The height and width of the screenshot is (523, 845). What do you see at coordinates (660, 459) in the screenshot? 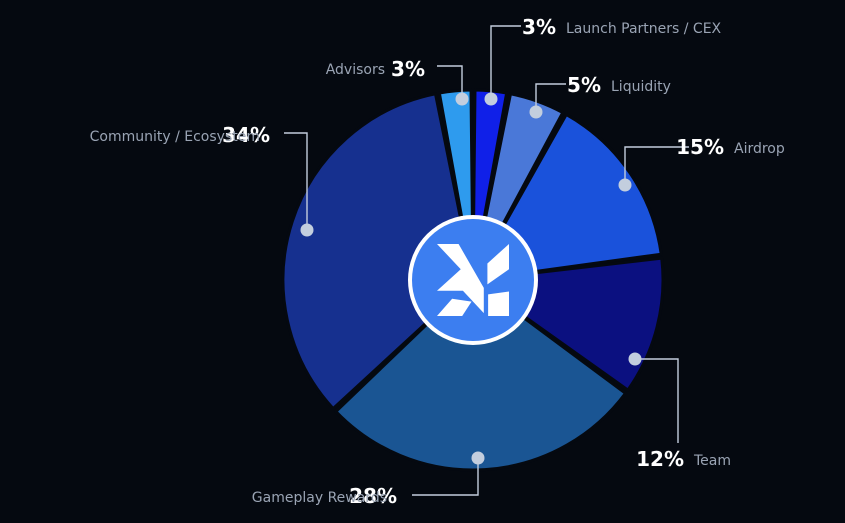
I see `callout-percent-team: 12%` at bounding box center [660, 459].